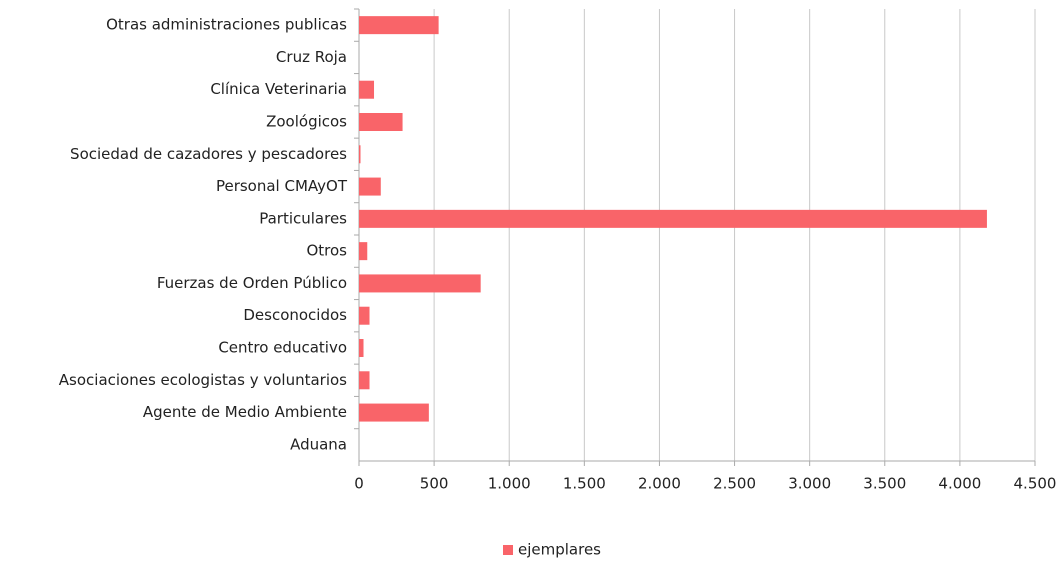 This screenshot has width=1063, height=565. Describe the element at coordinates (326, 251) in the screenshot. I see `y-tick-label: Otros` at that location.